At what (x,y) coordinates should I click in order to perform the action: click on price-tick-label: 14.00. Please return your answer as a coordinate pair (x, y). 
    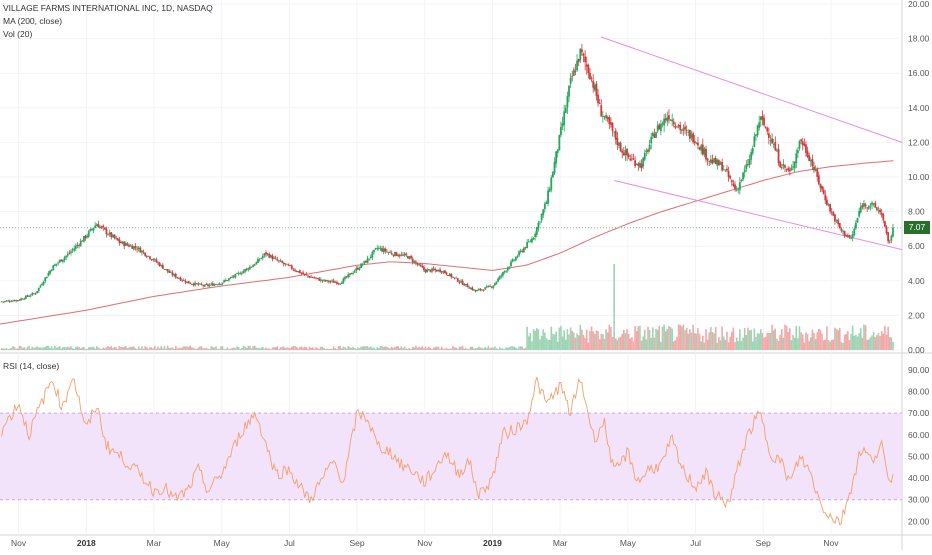
    Looking at the image, I should click on (919, 108).